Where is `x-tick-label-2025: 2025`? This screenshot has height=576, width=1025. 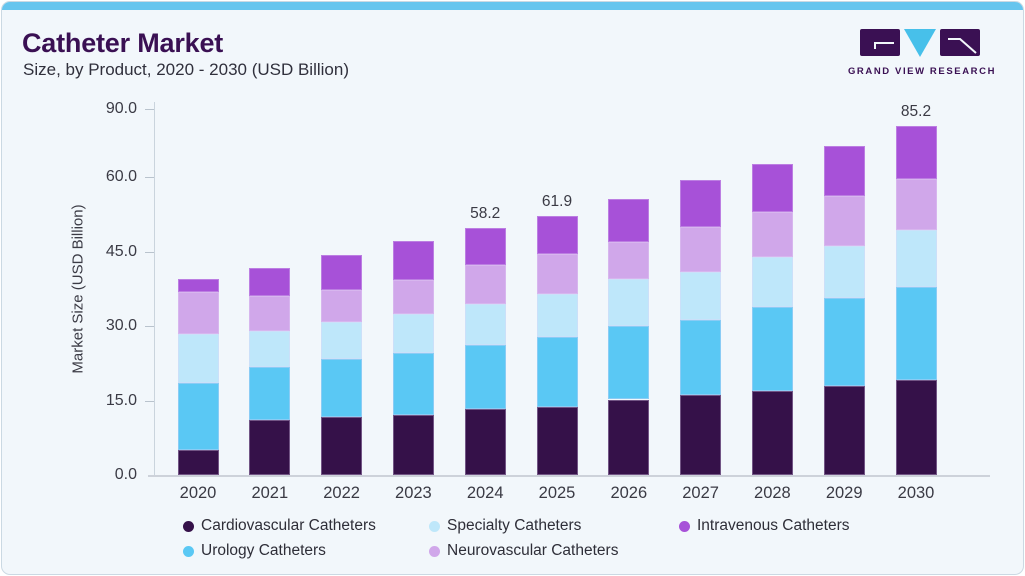
x-tick-label-2025: 2025 is located at coordinates (557, 493).